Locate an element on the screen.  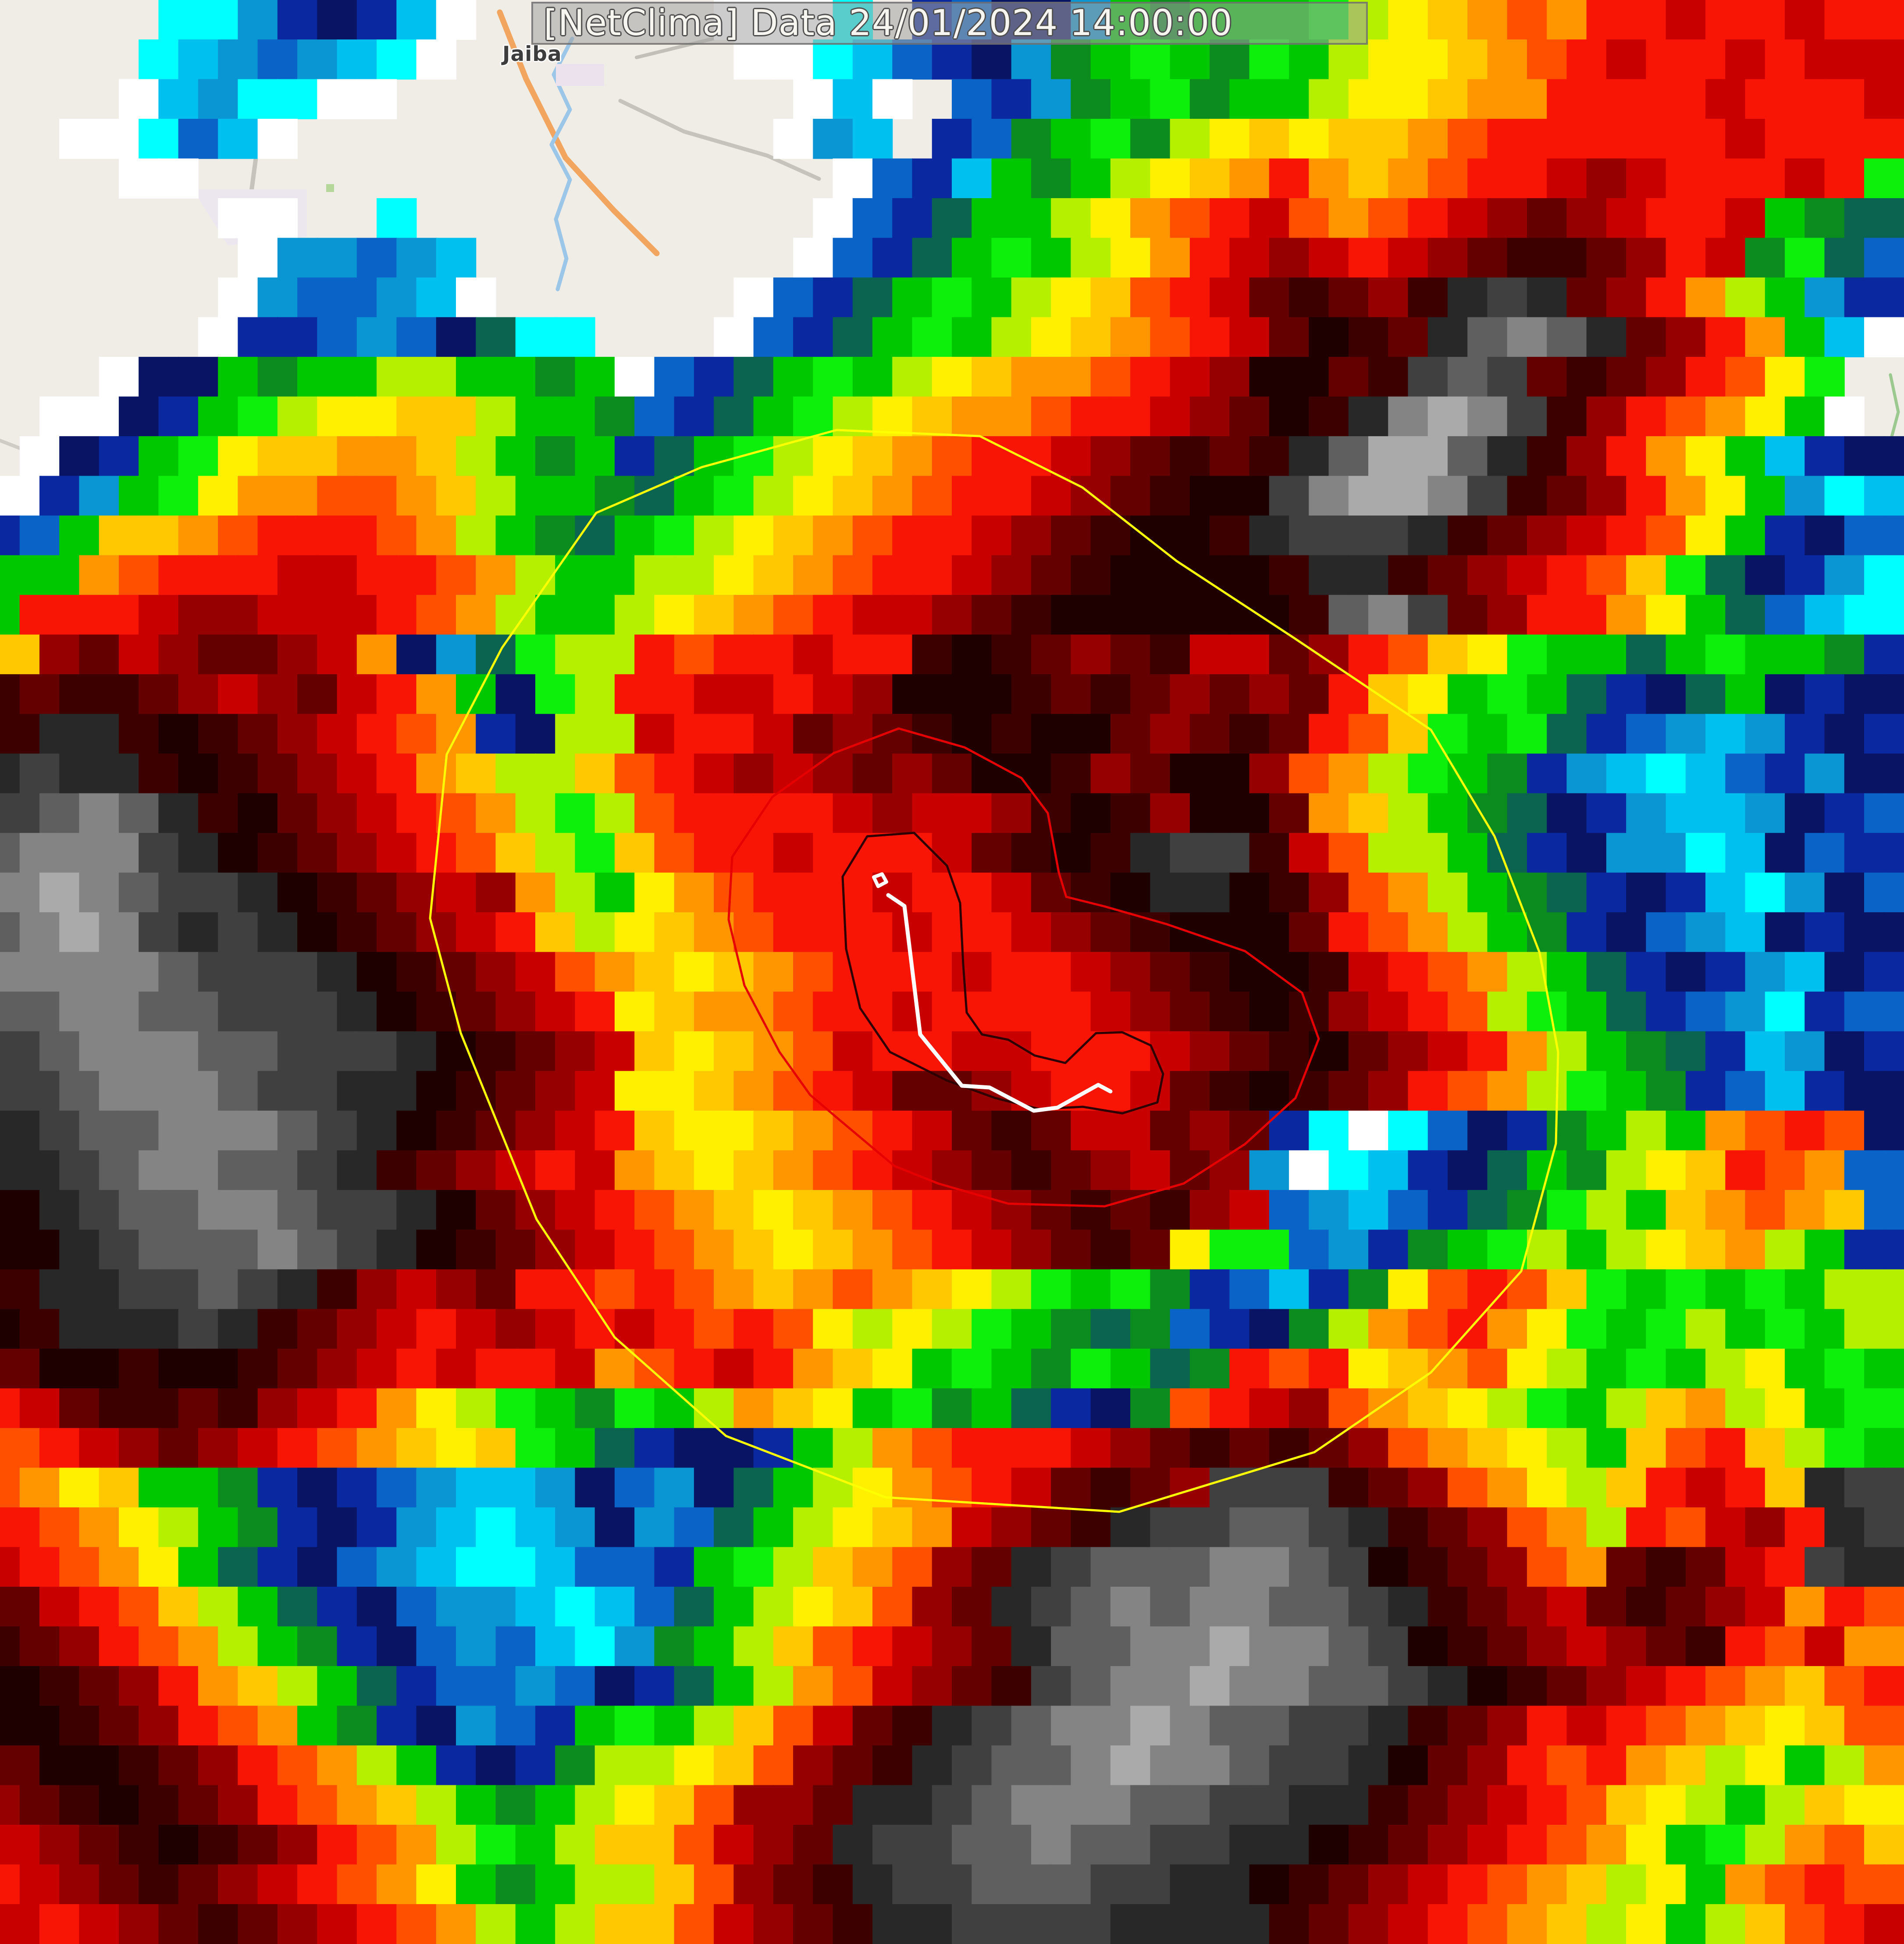
storm-contour is located at coordinates (1023, 967).